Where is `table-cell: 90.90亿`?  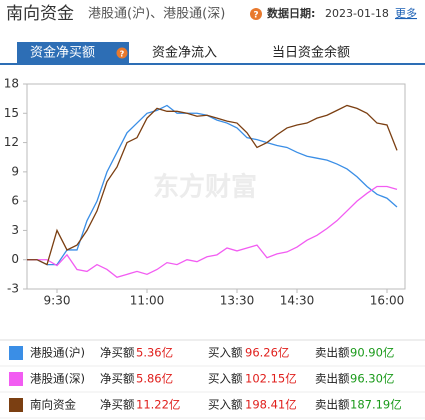 table-cell: 90.90亿 is located at coordinates (372, 353).